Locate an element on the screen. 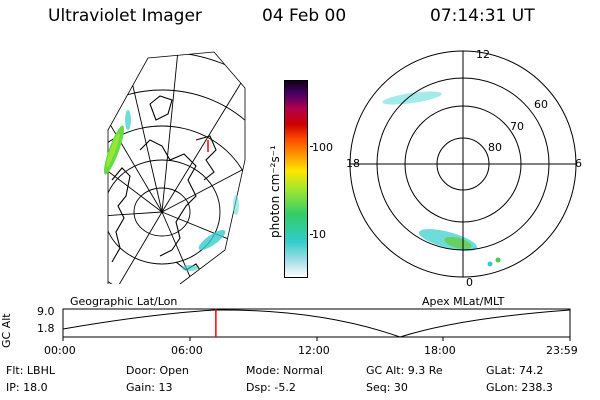 The width and height of the screenshot is (600, 400). mlt-label-12: 12 is located at coordinates (483, 54).